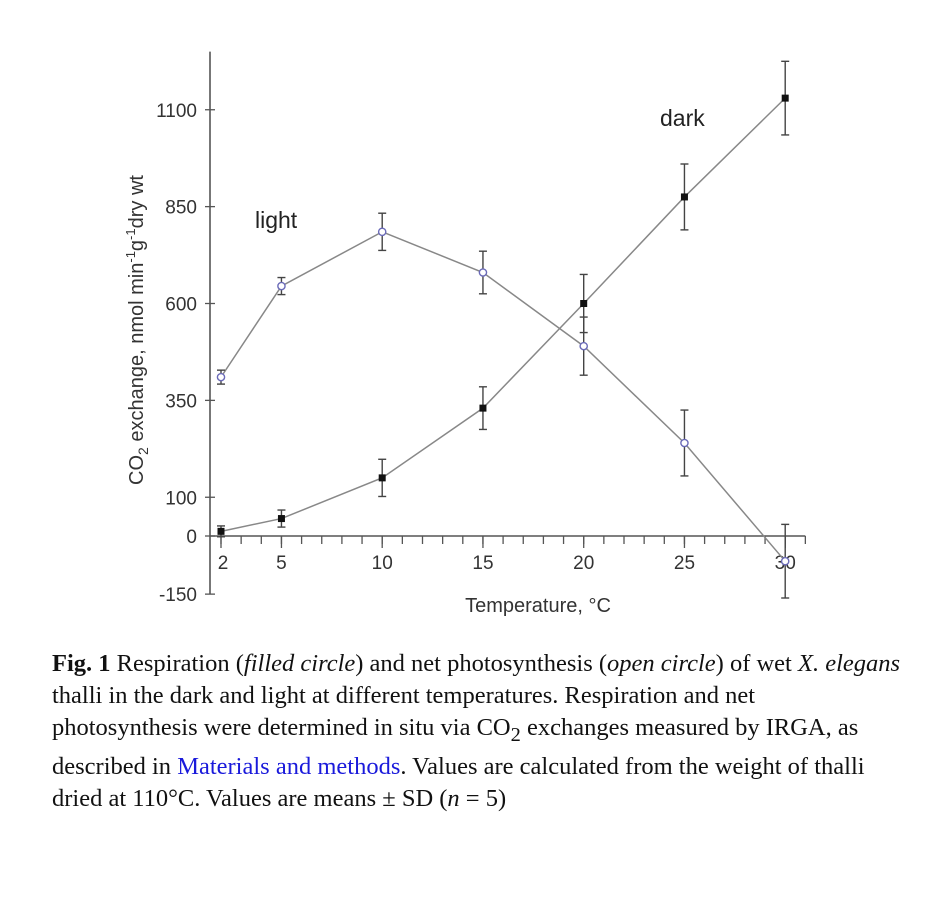  Describe the element at coordinates (756, 663) in the screenshot. I see `caption-text: ) of wet` at that location.